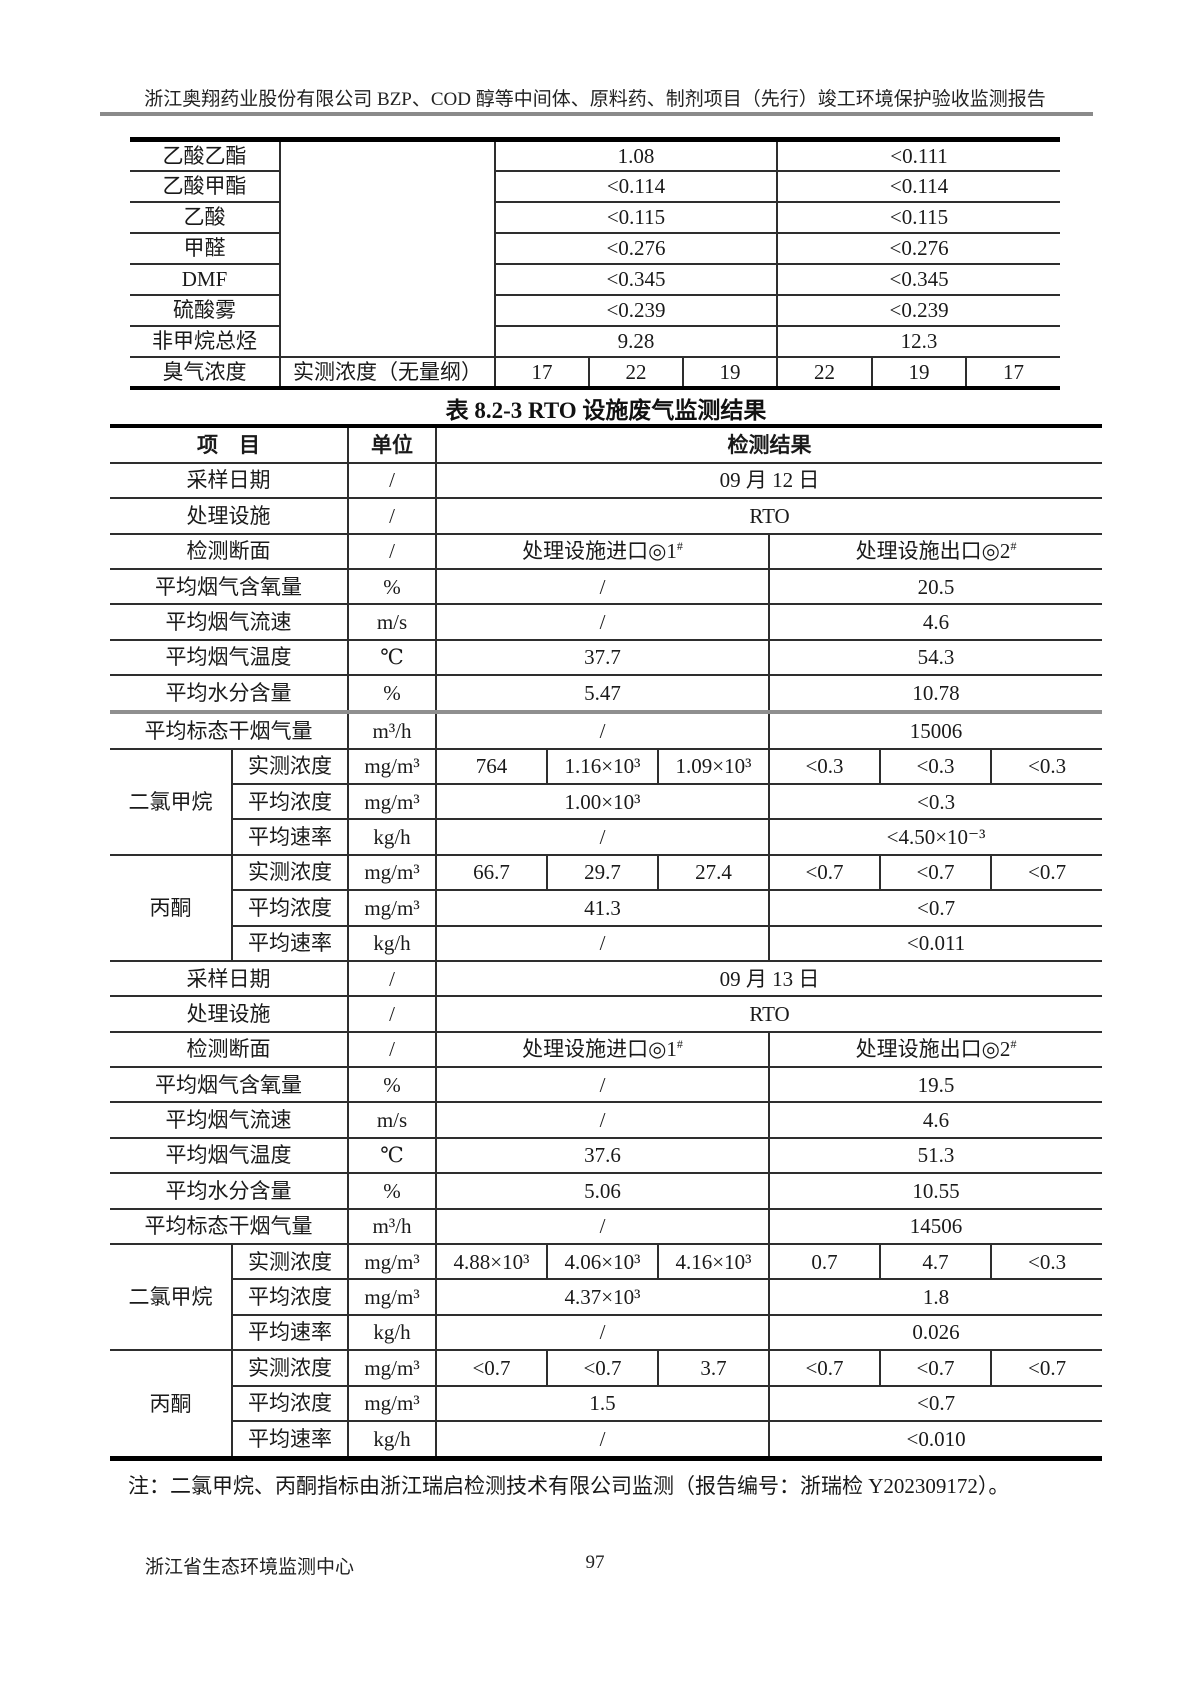  I want to click on cell-value: 4.6, so click(935, 1120).